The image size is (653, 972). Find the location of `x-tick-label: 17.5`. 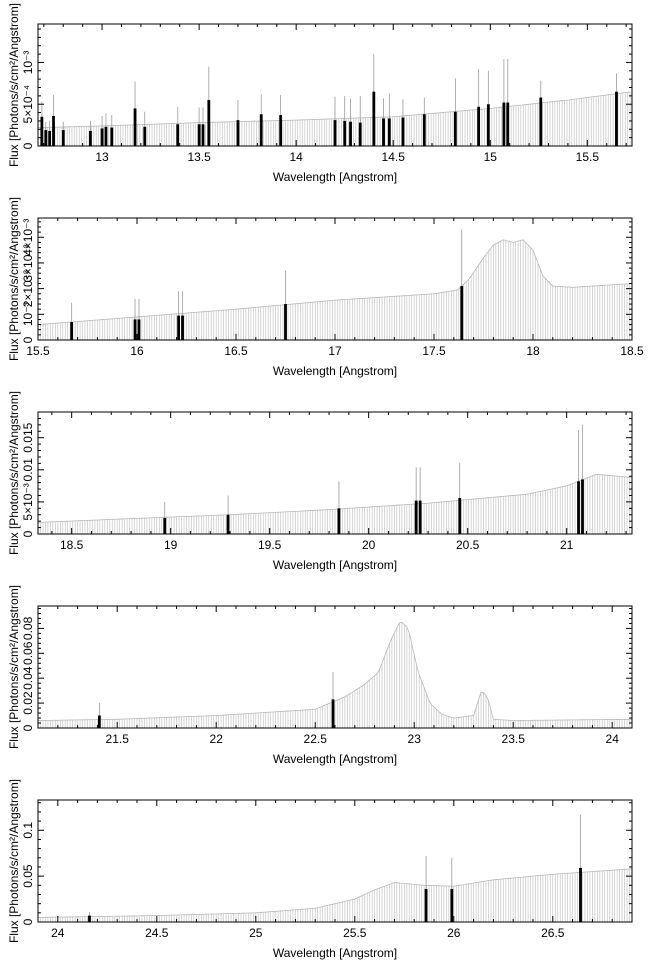

x-tick-label: 17.5 is located at coordinates (434, 351).